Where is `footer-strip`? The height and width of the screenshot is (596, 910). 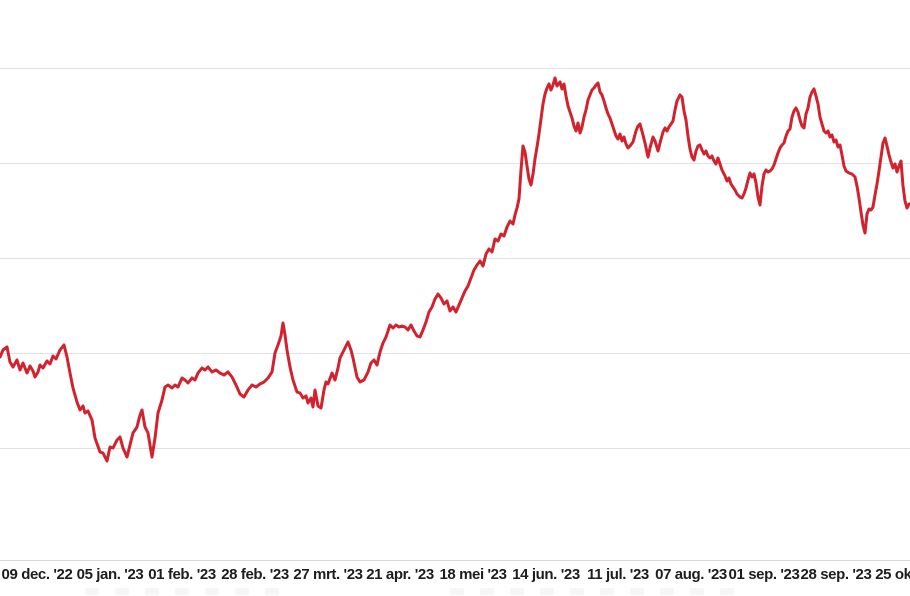
footer-strip is located at coordinates (455, 592).